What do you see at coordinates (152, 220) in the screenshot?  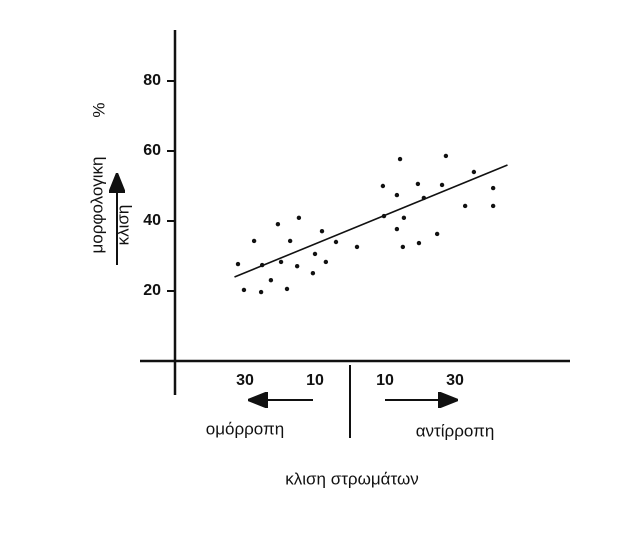 I see `y-tick-label: 40` at bounding box center [152, 220].